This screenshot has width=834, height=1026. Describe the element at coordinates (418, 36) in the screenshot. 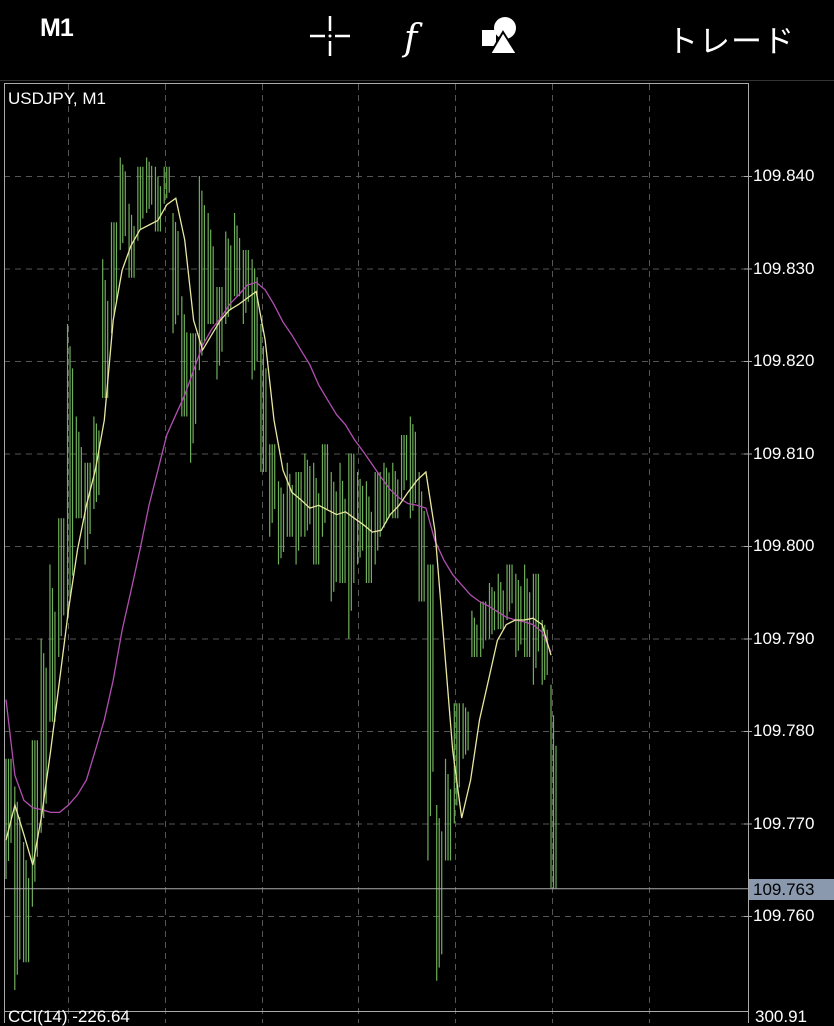

I see `indicators-f-icon: f` at that location.